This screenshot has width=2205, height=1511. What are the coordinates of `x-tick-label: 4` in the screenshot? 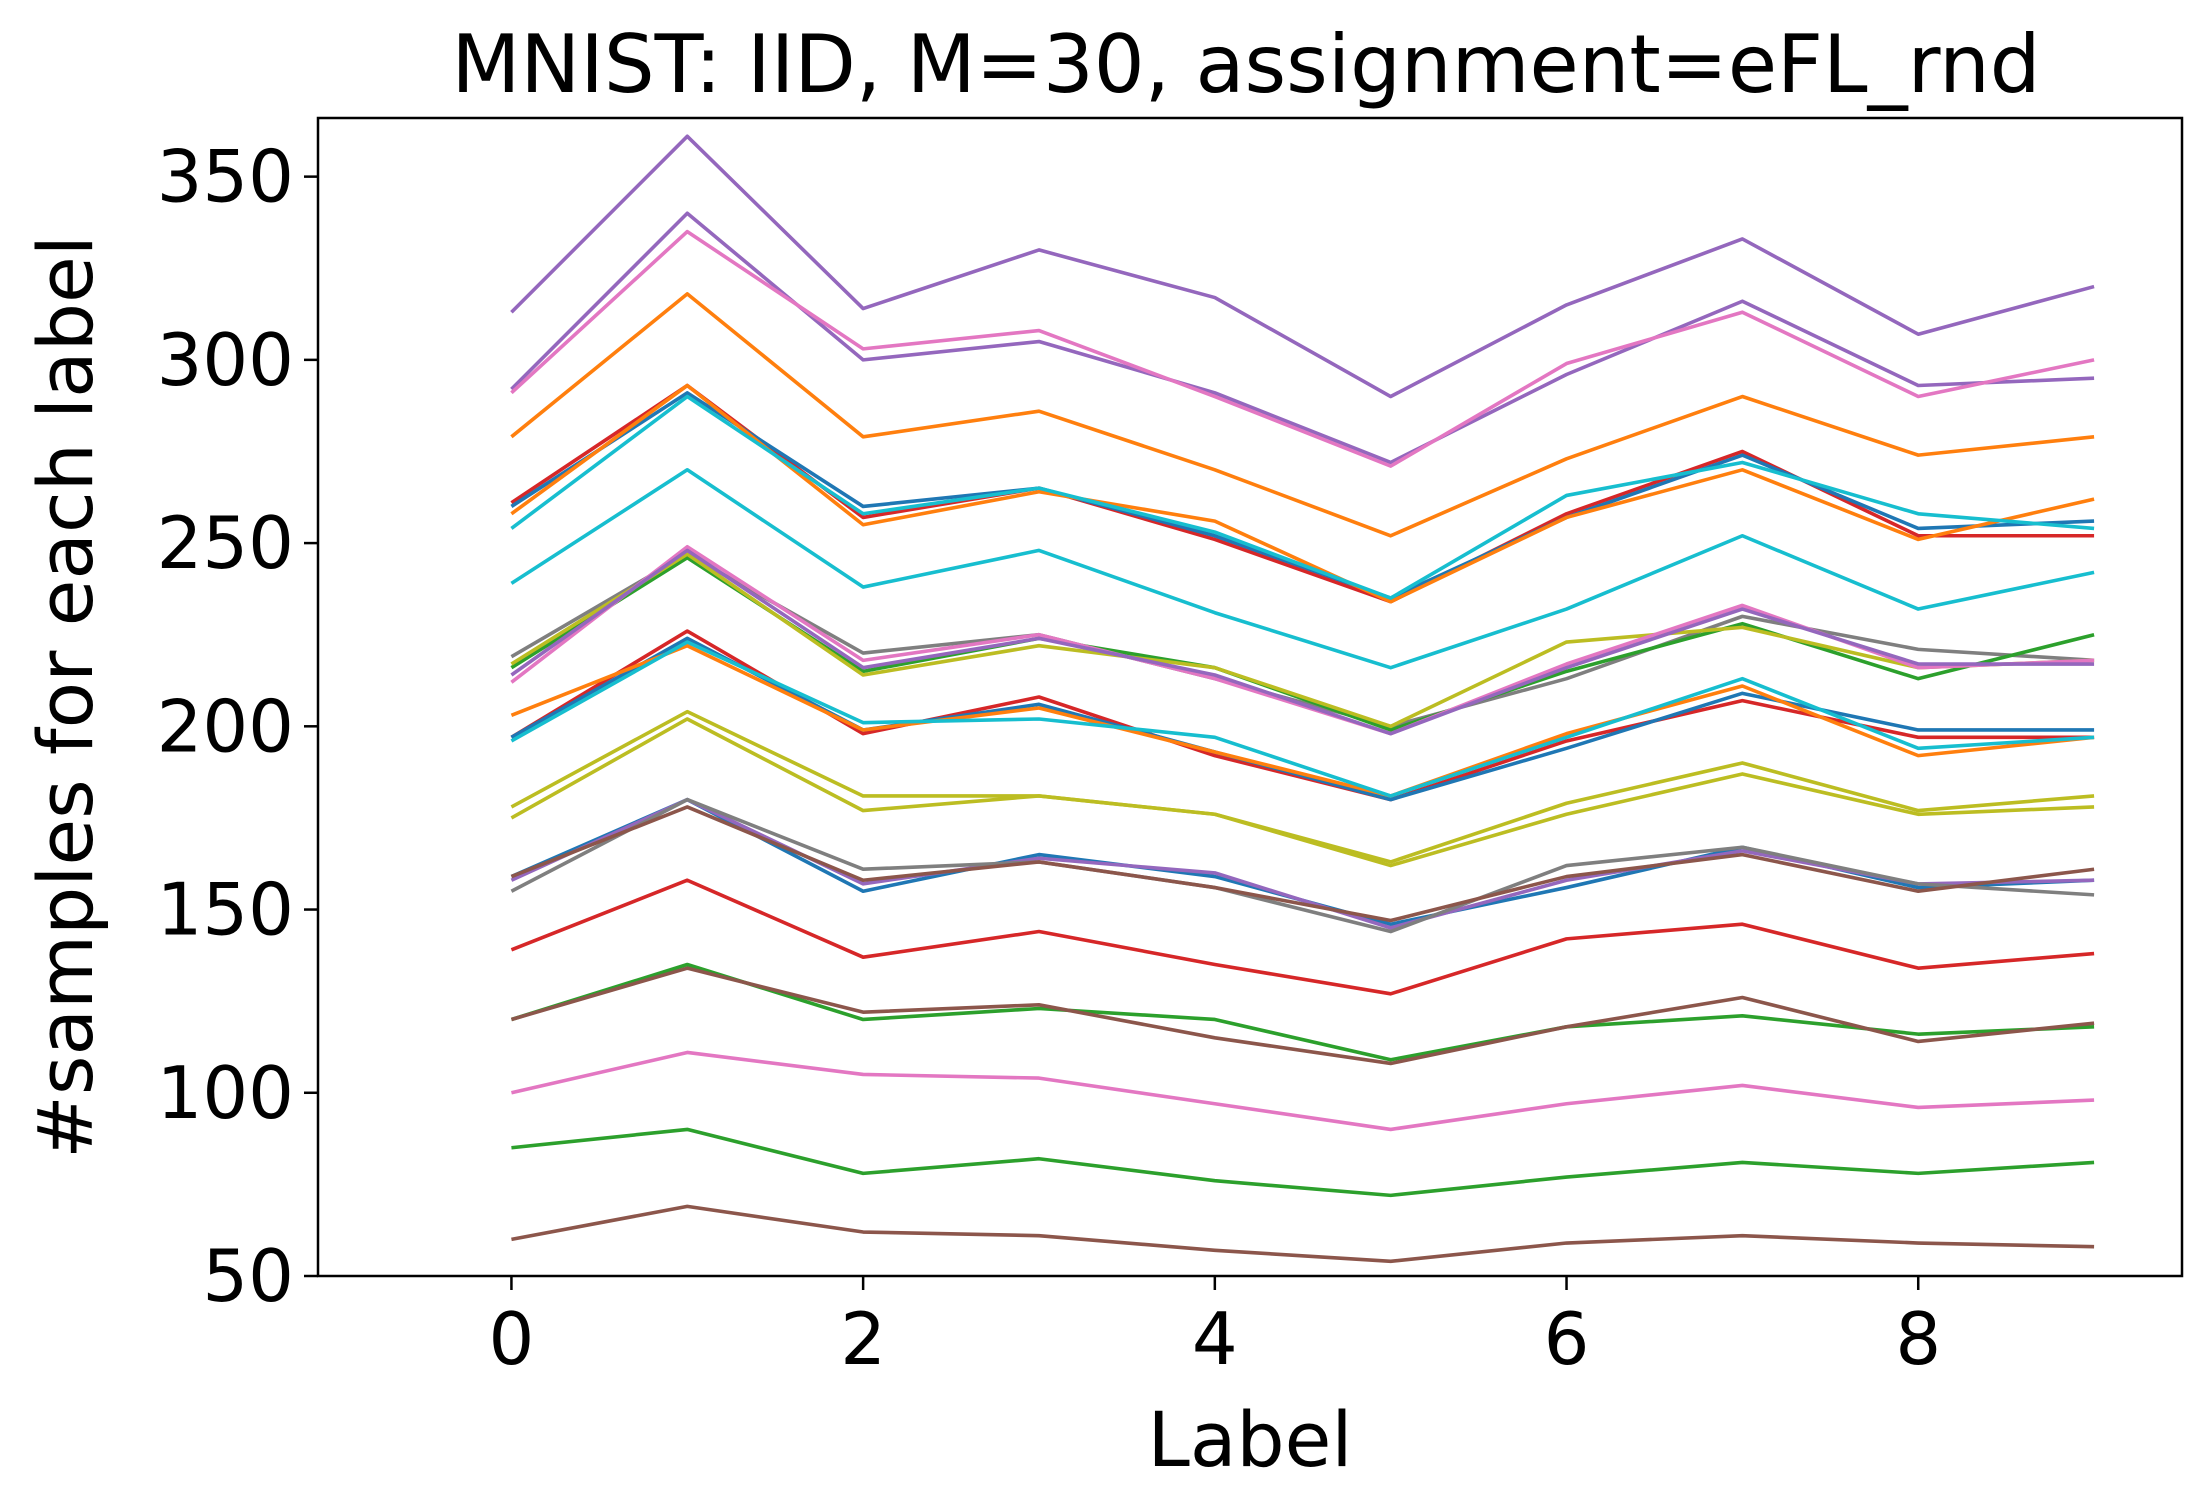 It's located at (1215, 1339).